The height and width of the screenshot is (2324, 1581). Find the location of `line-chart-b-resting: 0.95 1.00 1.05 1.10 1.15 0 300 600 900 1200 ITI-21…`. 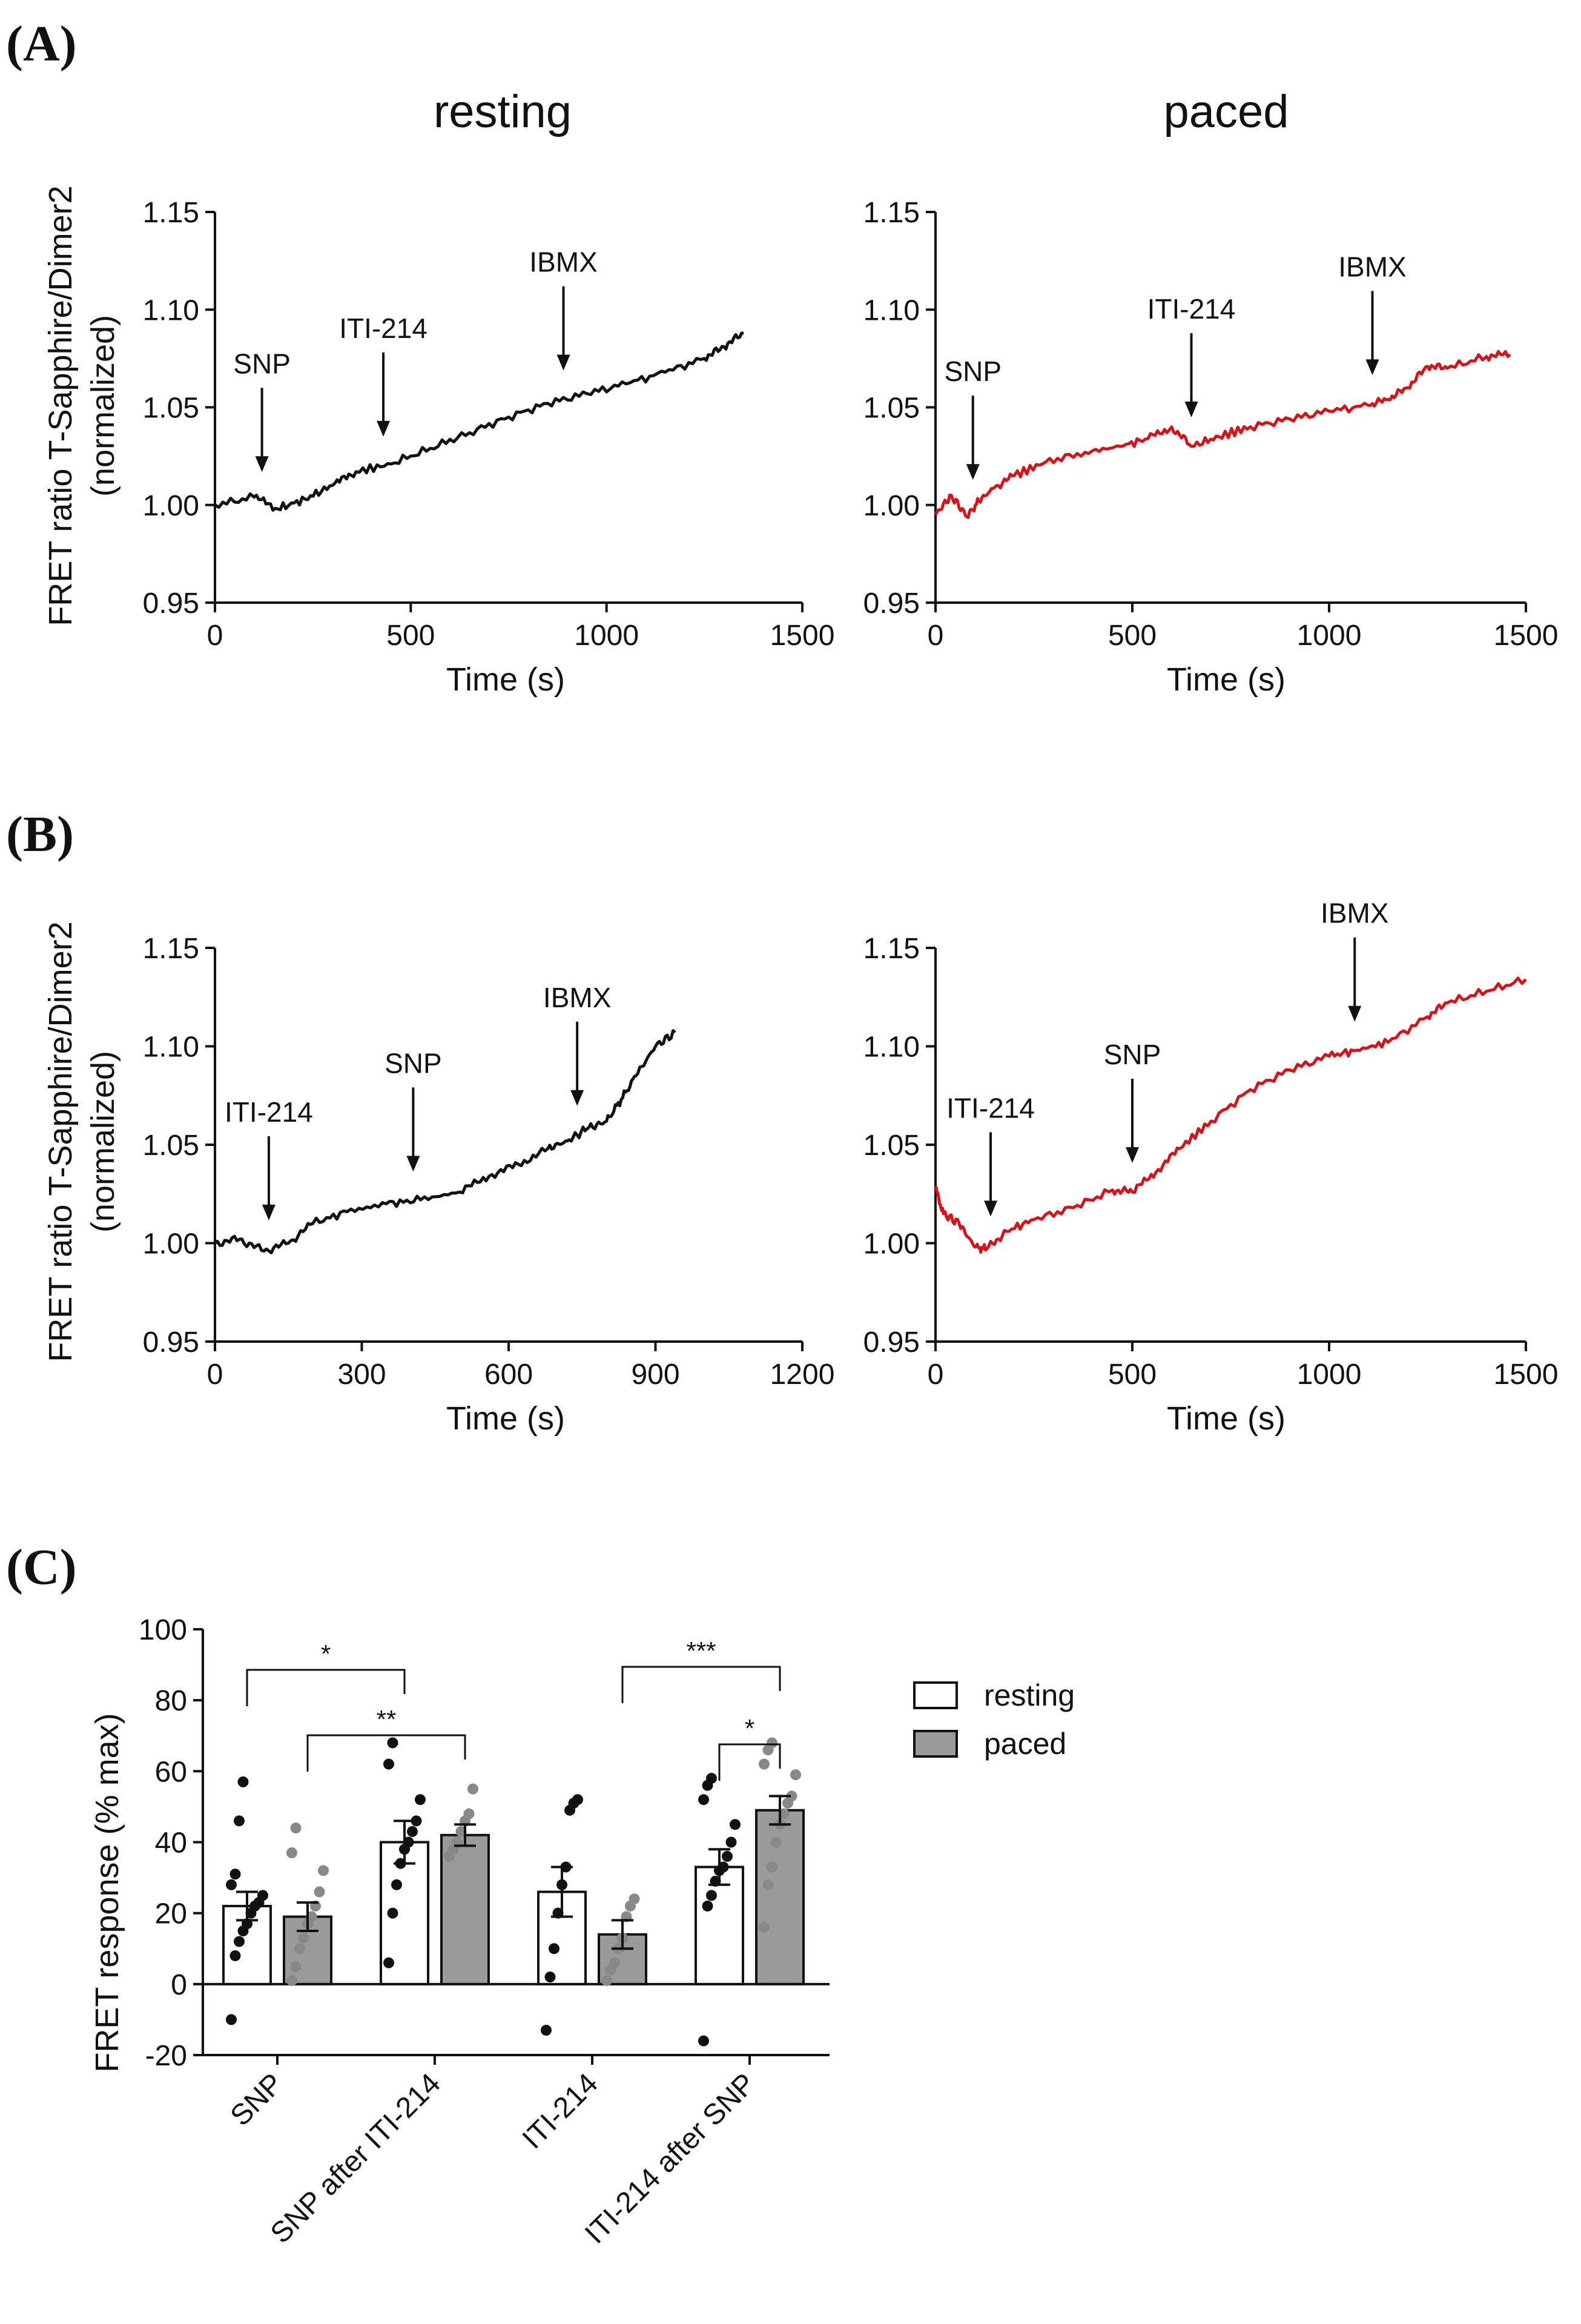

line-chart-b-resting: 0.95 1.00 1.05 1.10 1.15 0 300 600 900 1200 ITI-21… is located at coordinates (489, 1162).